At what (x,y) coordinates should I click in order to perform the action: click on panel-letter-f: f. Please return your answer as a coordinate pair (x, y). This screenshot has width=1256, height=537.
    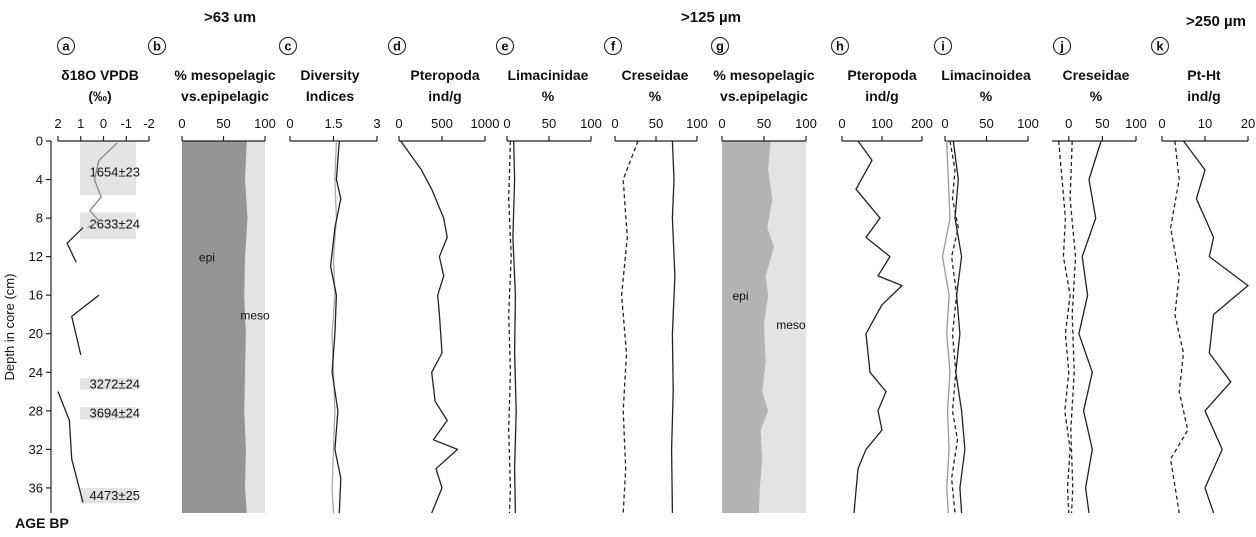
    Looking at the image, I should click on (613, 46).